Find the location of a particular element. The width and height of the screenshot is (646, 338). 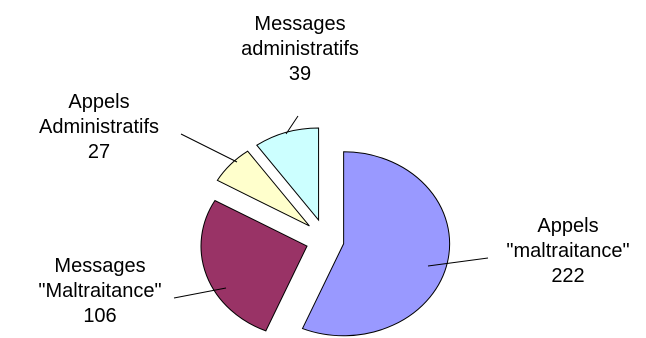

slice-label-line-2-1: Administratifs is located at coordinates (99, 127).